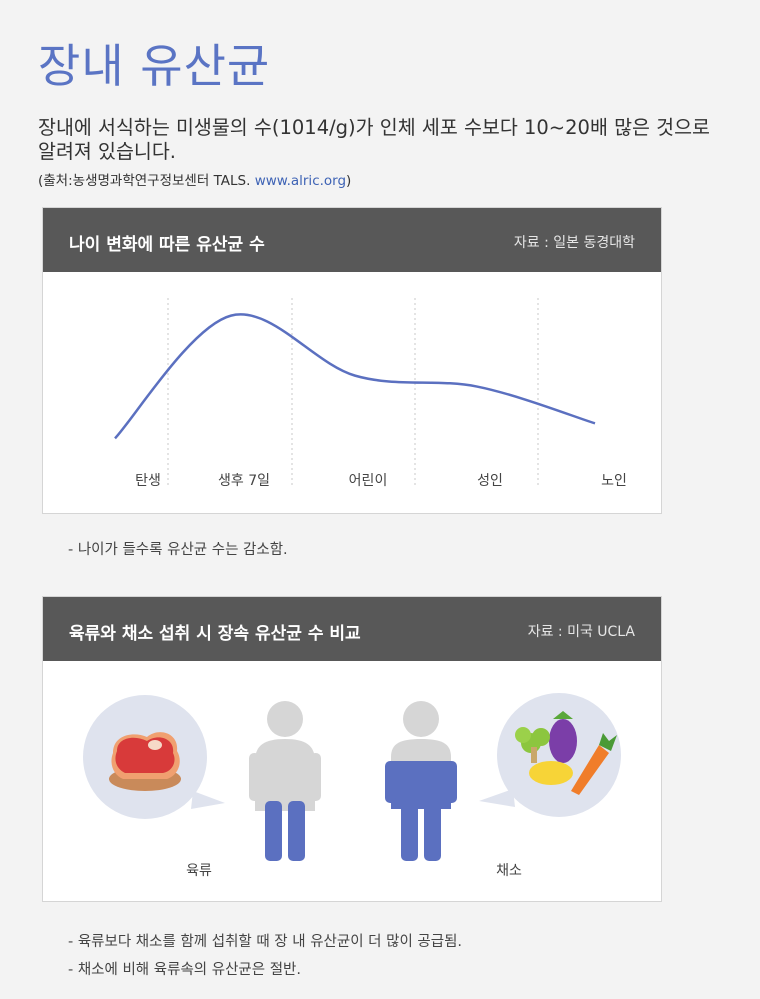 The width and height of the screenshot is (760, 999). I want to click on comparison-illustration, so click(352, 777).